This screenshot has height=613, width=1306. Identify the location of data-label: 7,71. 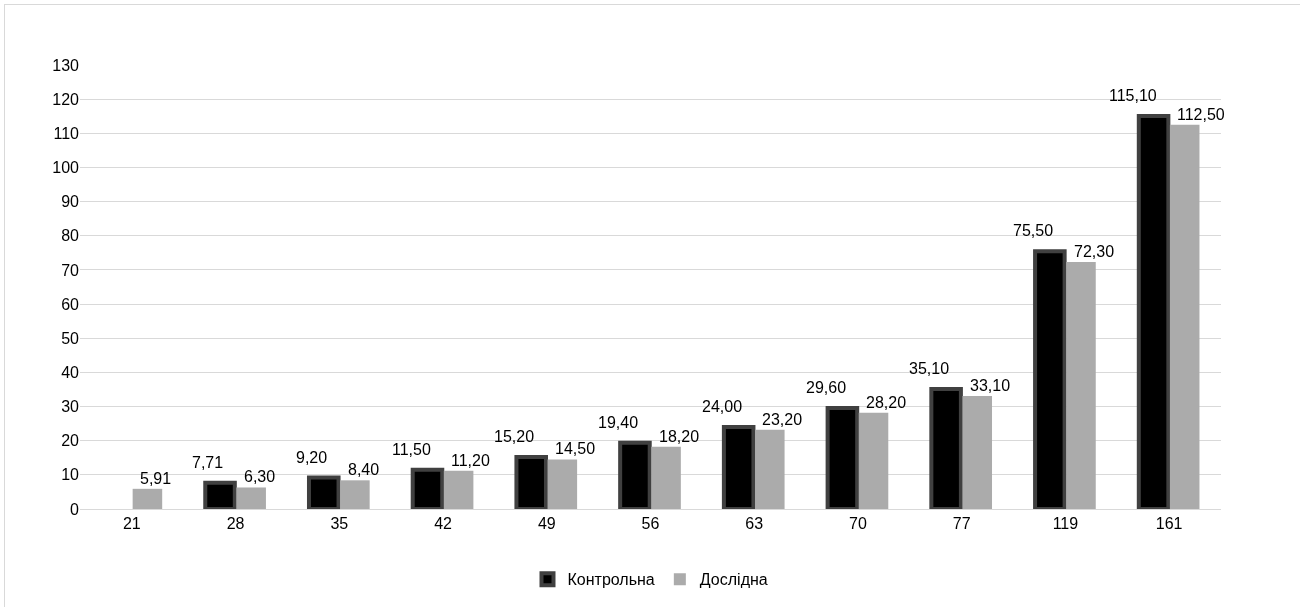
(208, 462).